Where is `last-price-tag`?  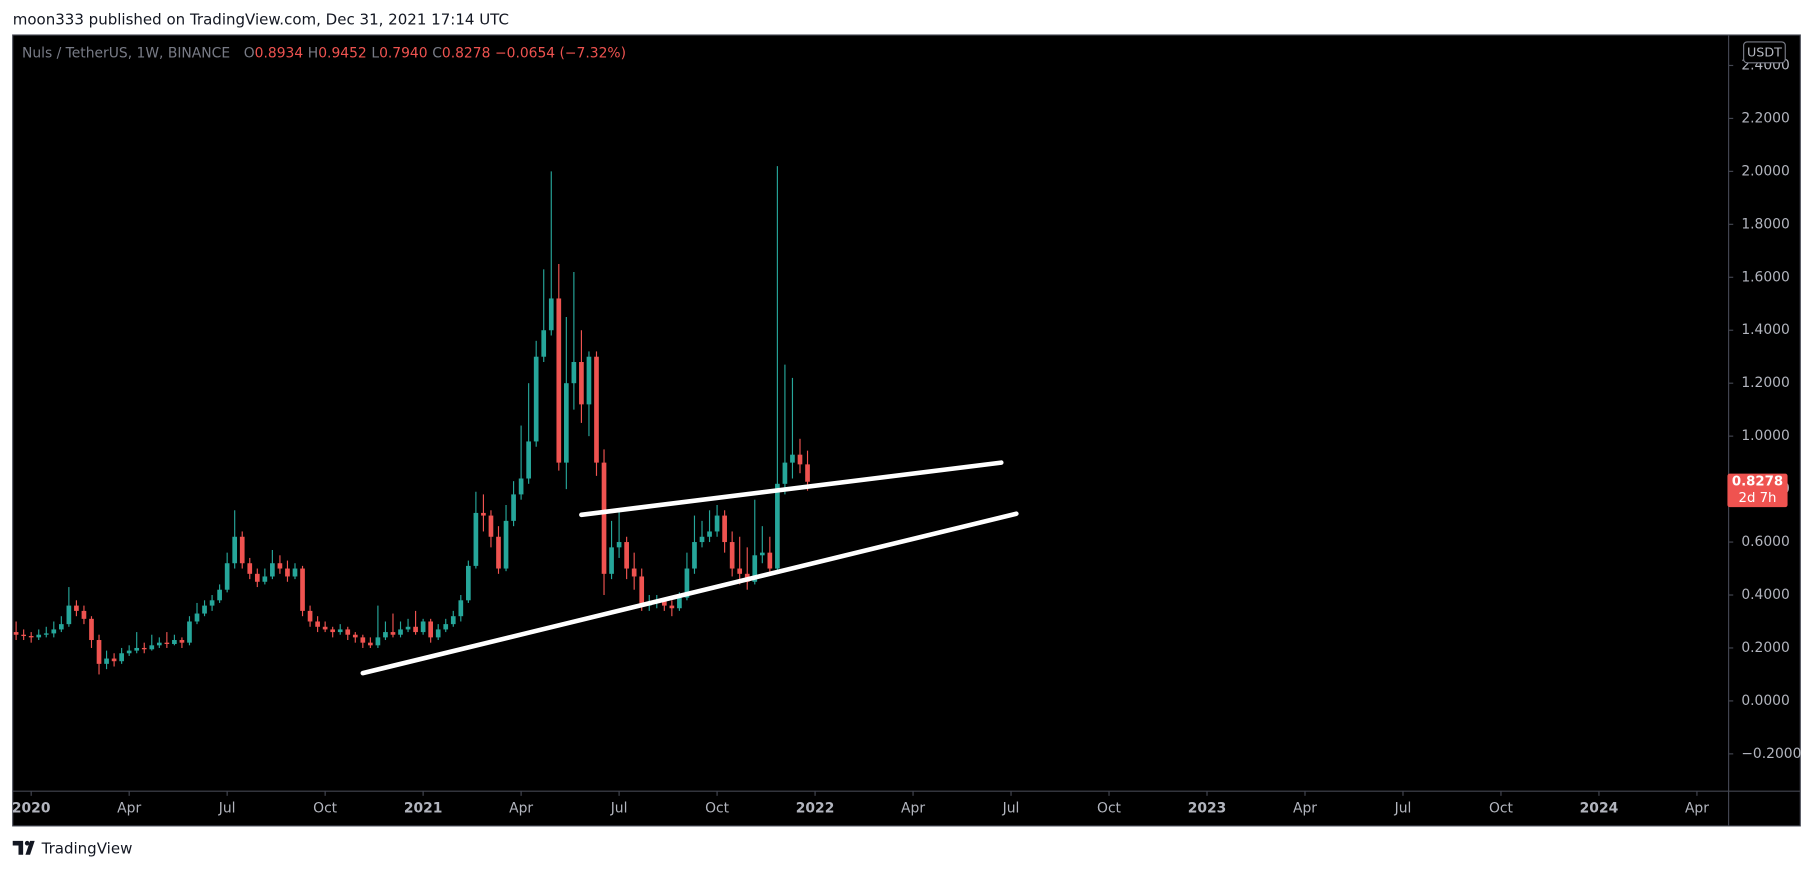
last-price-tag is located at coordinates (1757, 490).